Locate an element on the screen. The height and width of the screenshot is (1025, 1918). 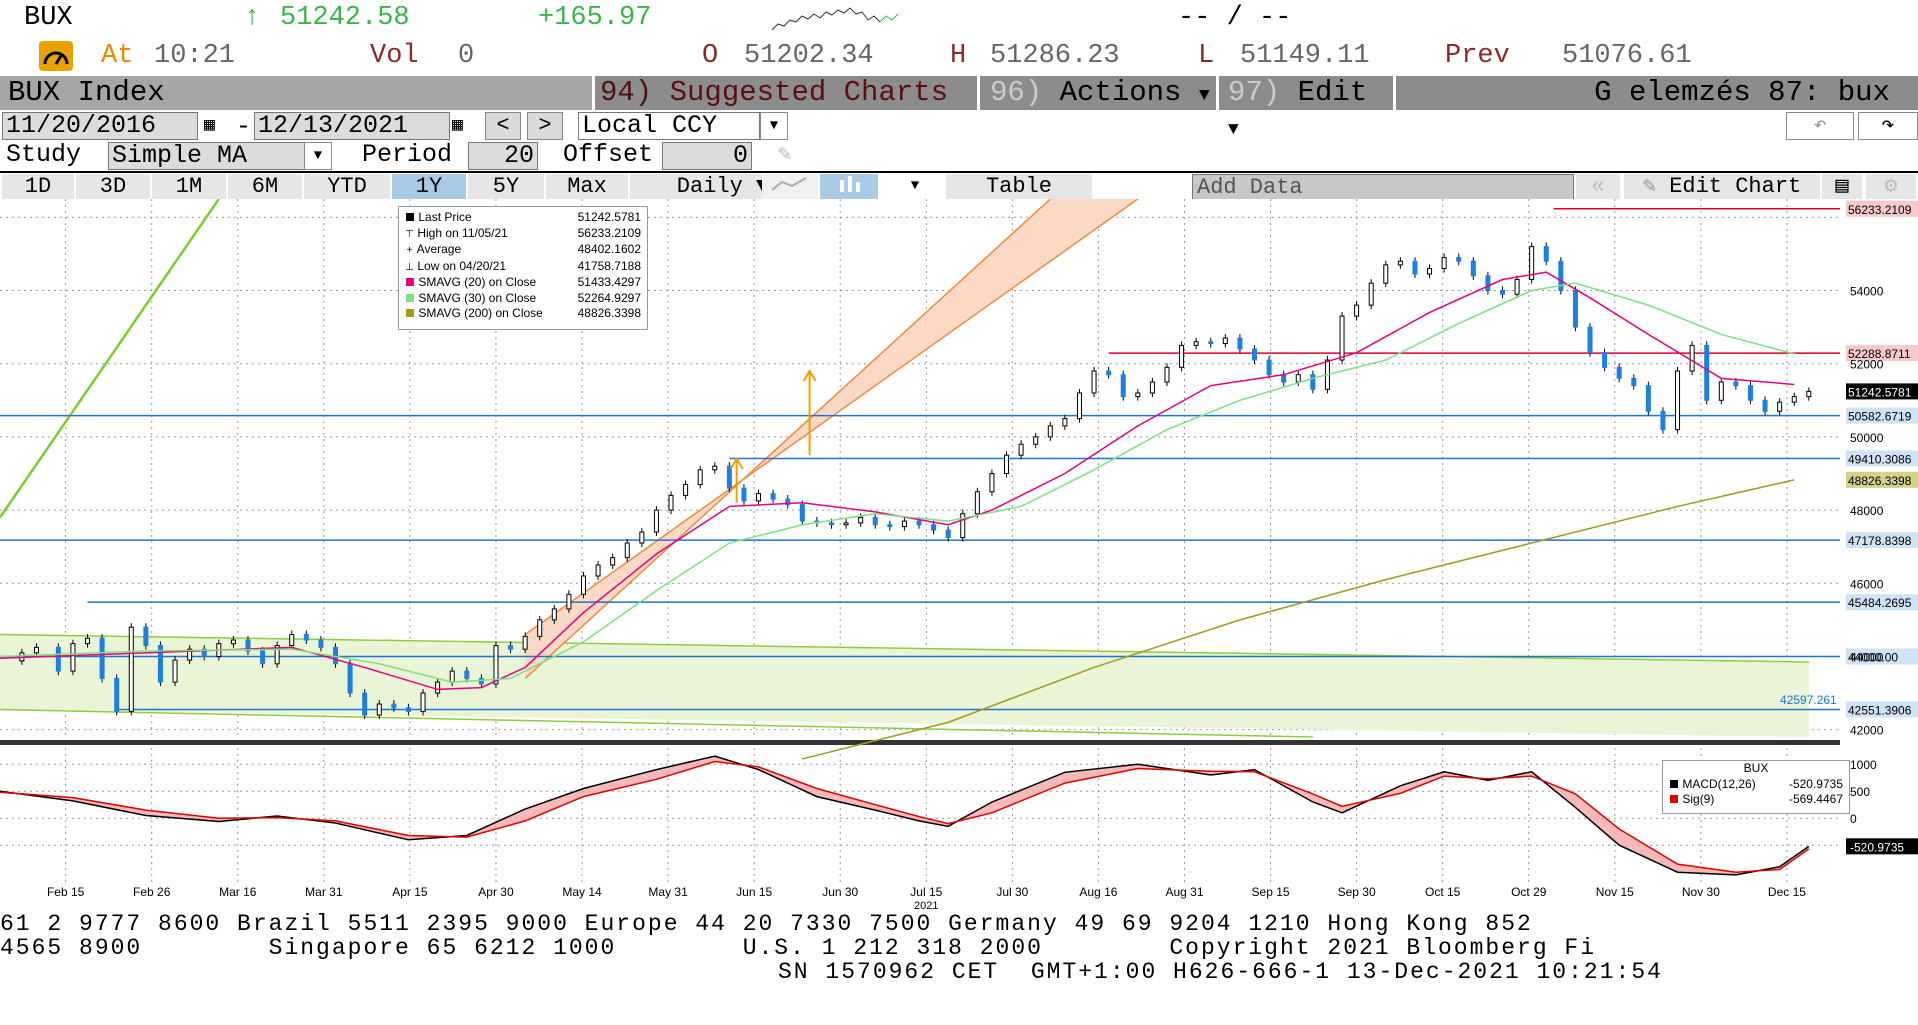
edit-menu: 97) Edit ▼ is located at coordinates (1310, 108).